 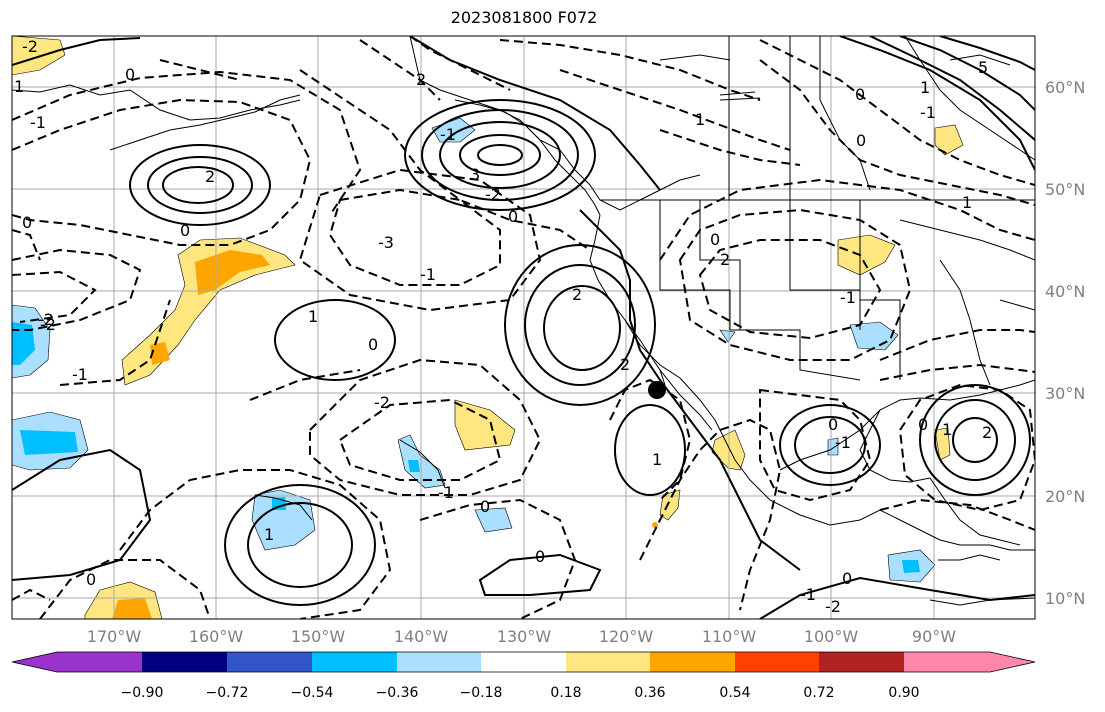 What do you see at coordinates (312, 693) in the screenshot?
I see `colorbar-tick-label: −0.54` at bounding box center [312, 693].